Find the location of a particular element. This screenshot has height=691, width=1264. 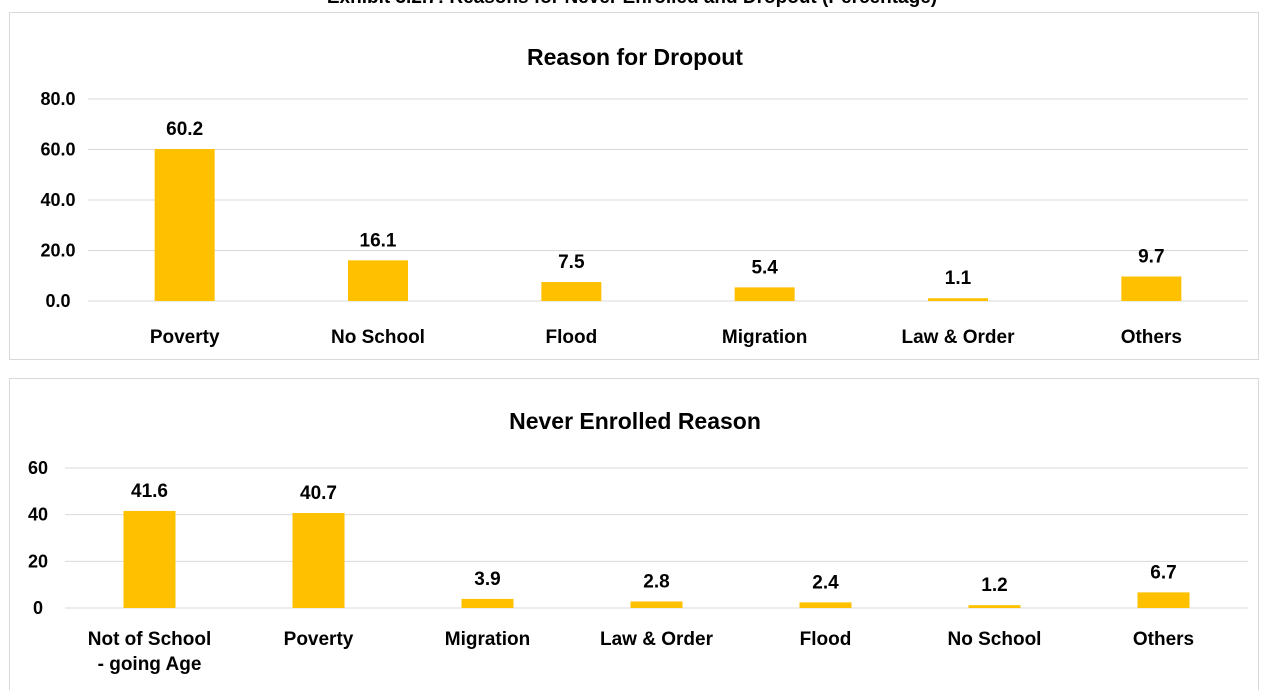

dropout-data-label: 1.1 is located at coordinates (958, 278).